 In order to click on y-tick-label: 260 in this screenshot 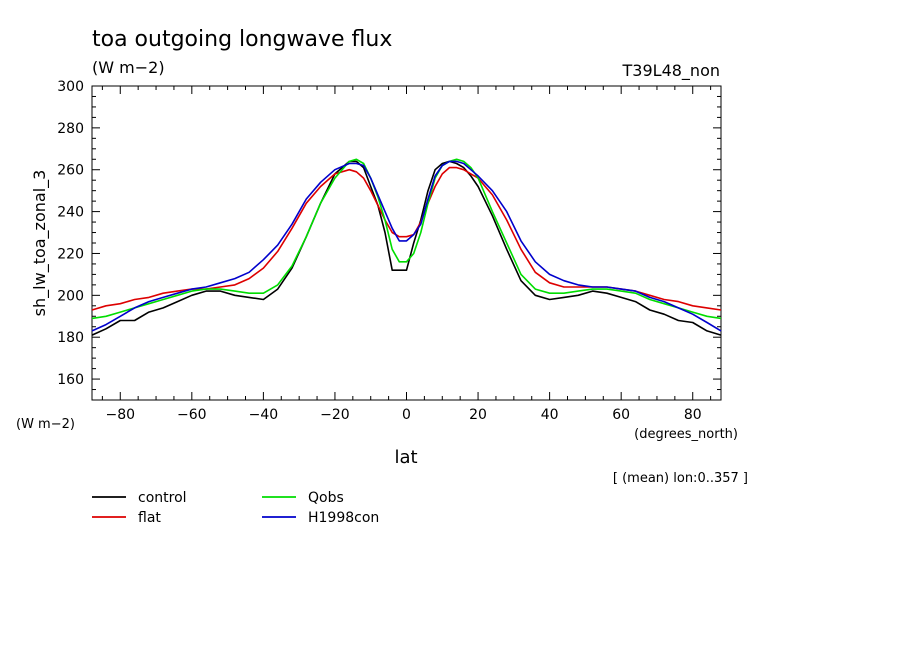, I will do `click(70, 171)`.